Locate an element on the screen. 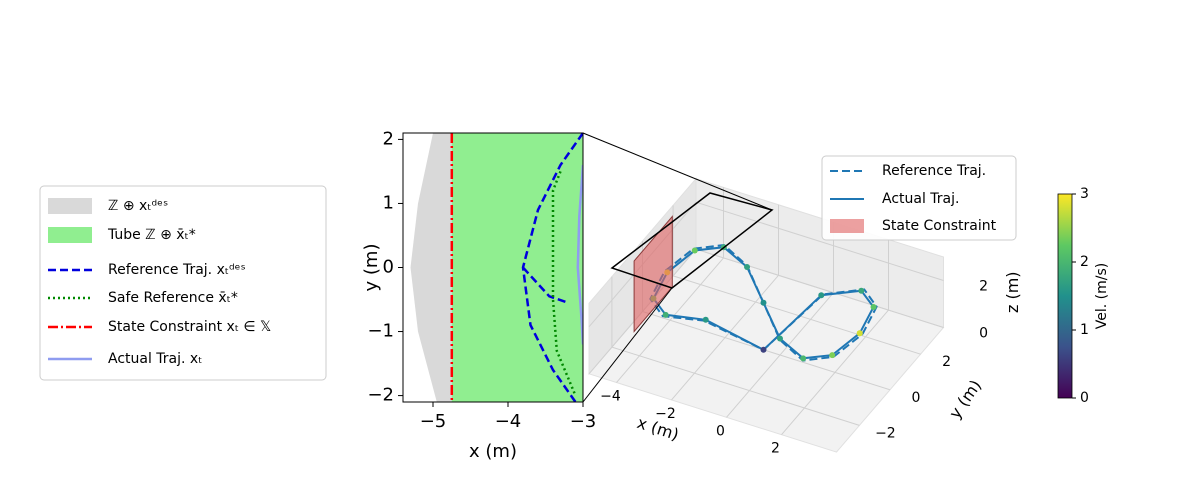 Image resolution: width=1196 pixels, height=487 pixels. colorbar: 0 1 2 3 Vel. (m/s) is located at coordinates (1083, 296).